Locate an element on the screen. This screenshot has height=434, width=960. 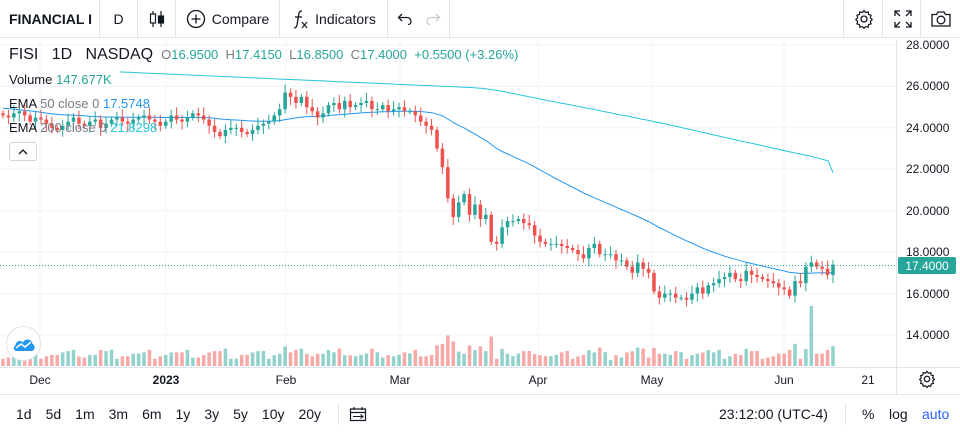
fullscreen-button is located at coordinates (902, 19).